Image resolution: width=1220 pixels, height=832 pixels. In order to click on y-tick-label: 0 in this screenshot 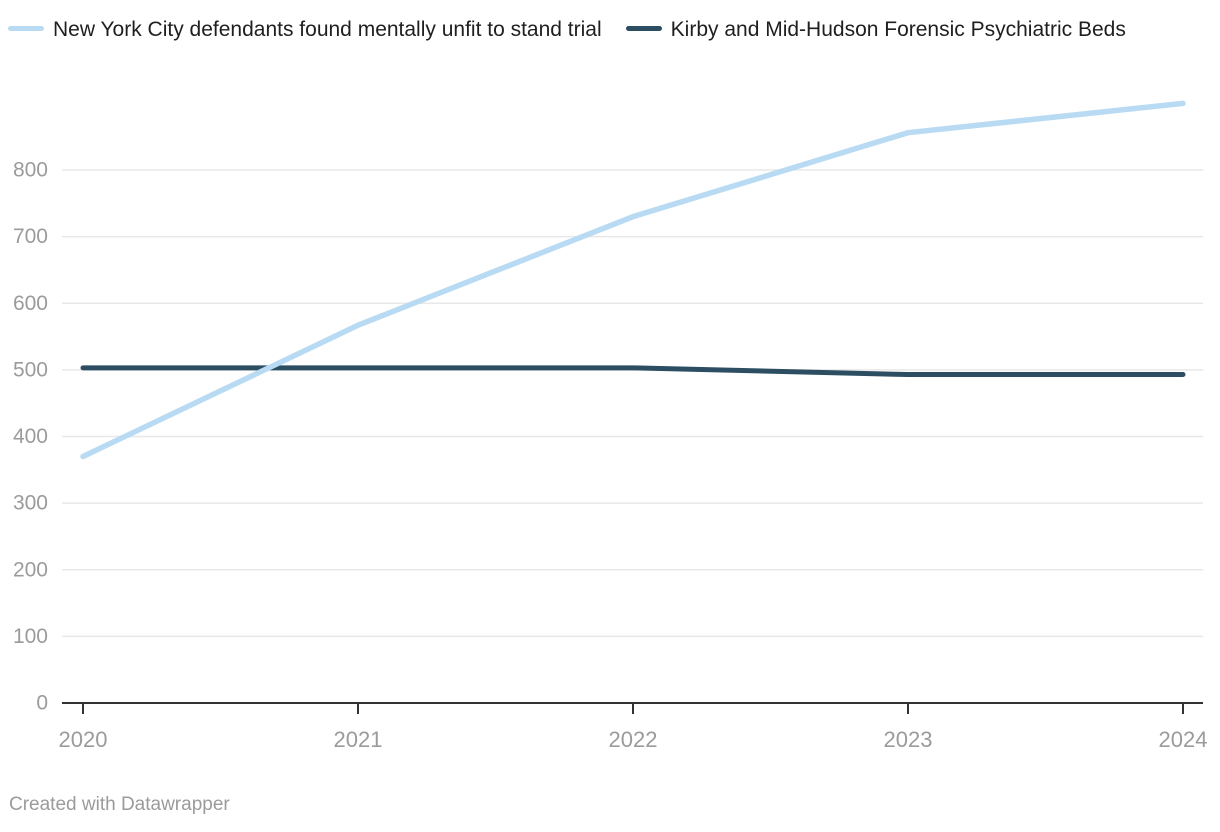, I will do `click(42, 703)`.